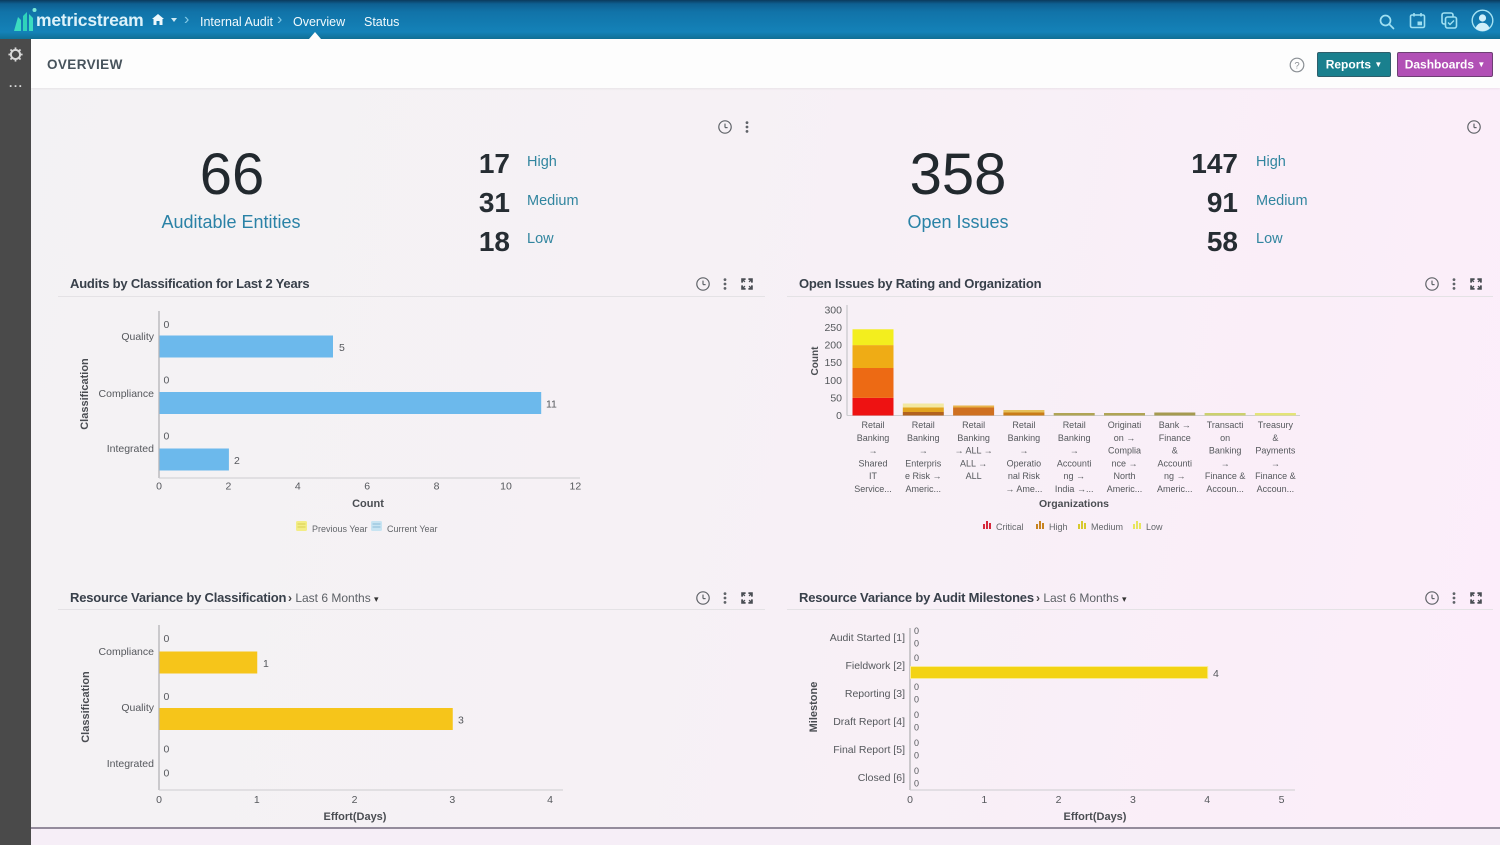 Image resolution: width=1500 pixels, height=845 pixels. What do you see at coordinates (867, 638) in the screenshot?
I see `svg-text: Audit Started [1]` at bounding box center [867, 638].